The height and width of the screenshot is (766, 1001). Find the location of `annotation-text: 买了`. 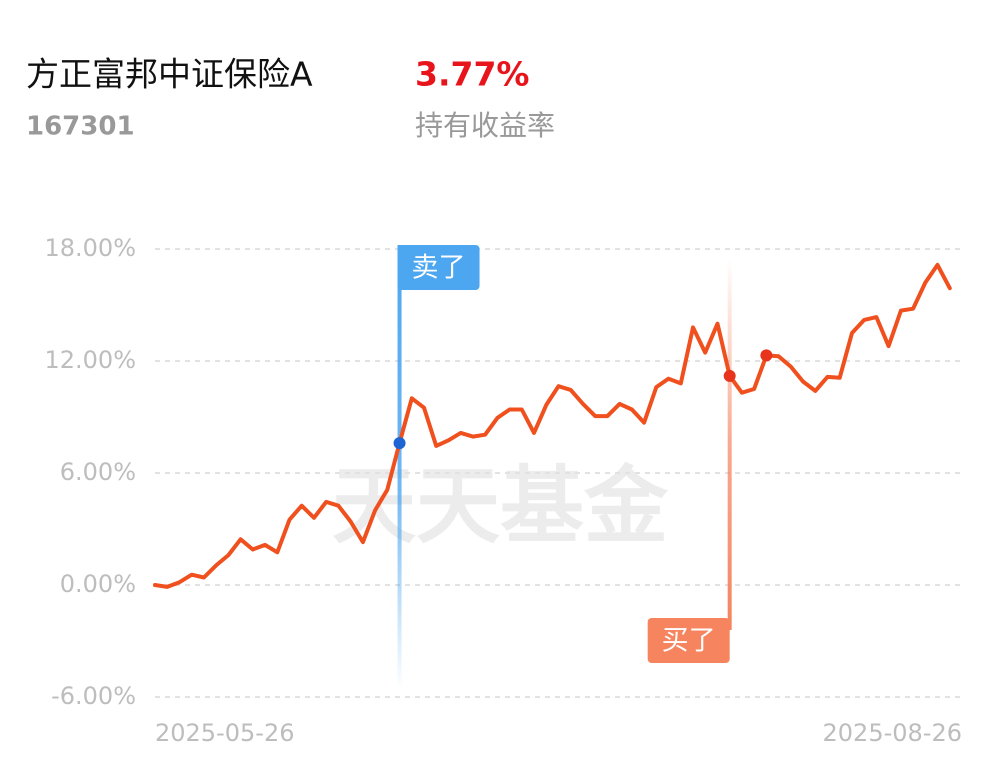

annotation-text: 买了 is located at coordinates (689, 641).